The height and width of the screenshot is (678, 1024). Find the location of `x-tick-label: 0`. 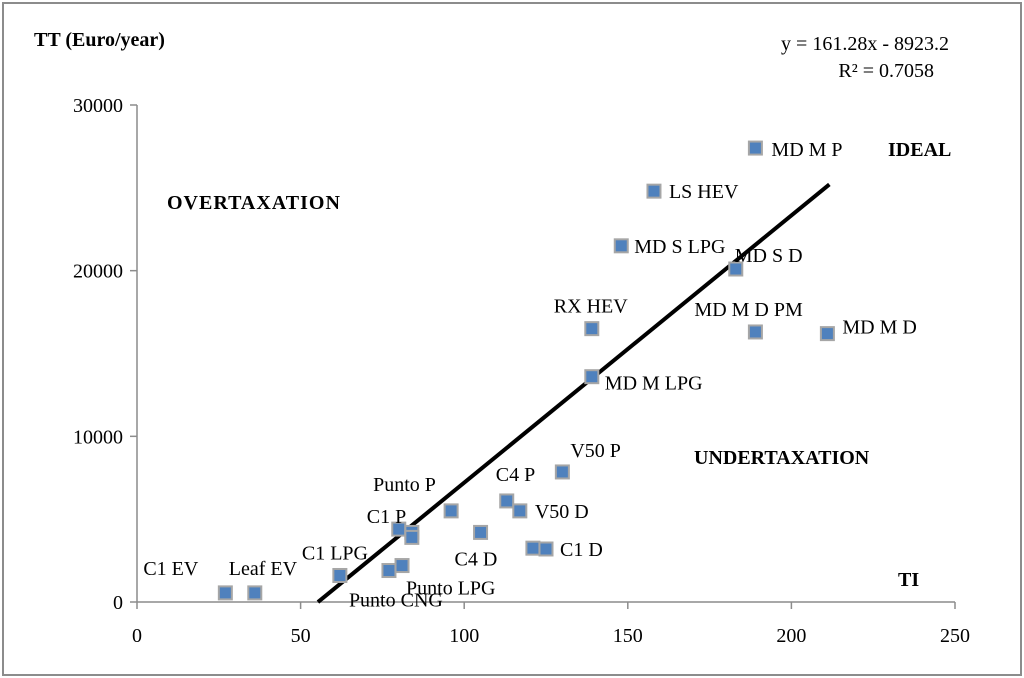

x-tick-label: 0 is located at coordinates (137, 636).